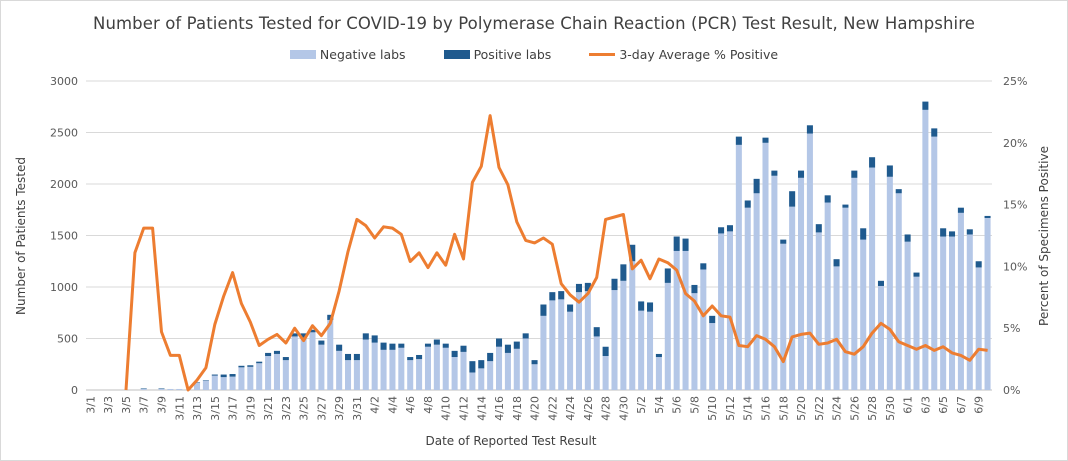 The image size is (1068, 461). I want to click on y-tick-label: 2500, so click(64, 133).